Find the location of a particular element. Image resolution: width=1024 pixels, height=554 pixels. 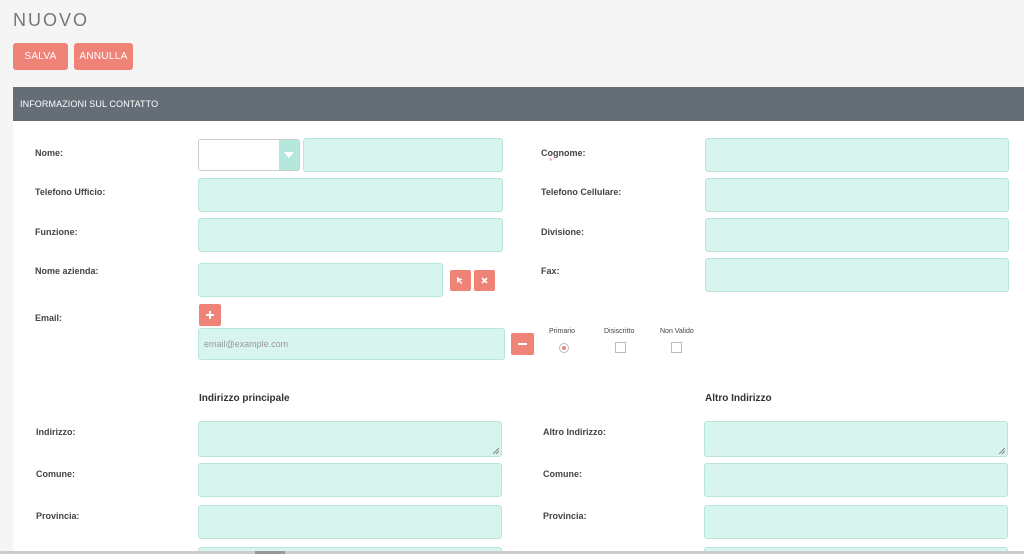

panel-header: INFORMAZIONI SUL CONTATTO is located at coordinates (518, 104).